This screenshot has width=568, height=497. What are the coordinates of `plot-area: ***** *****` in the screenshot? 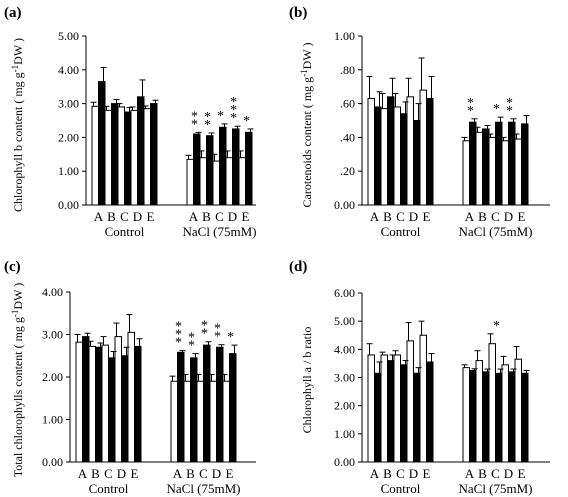 It's located at (161, 377).